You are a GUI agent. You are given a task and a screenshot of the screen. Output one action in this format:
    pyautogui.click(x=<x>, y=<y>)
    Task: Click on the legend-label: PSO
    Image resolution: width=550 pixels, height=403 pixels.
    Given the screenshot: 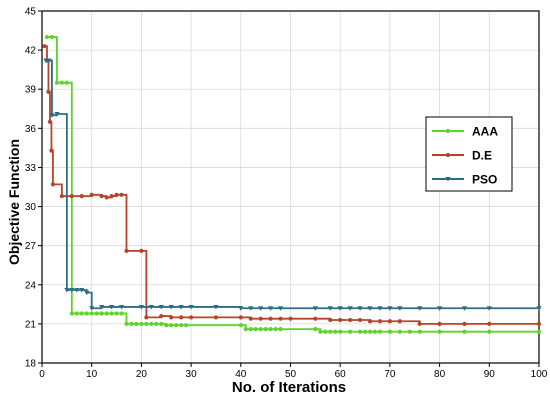 What is the action you would take?
    pyautogui.click(x=484, y=180)
    